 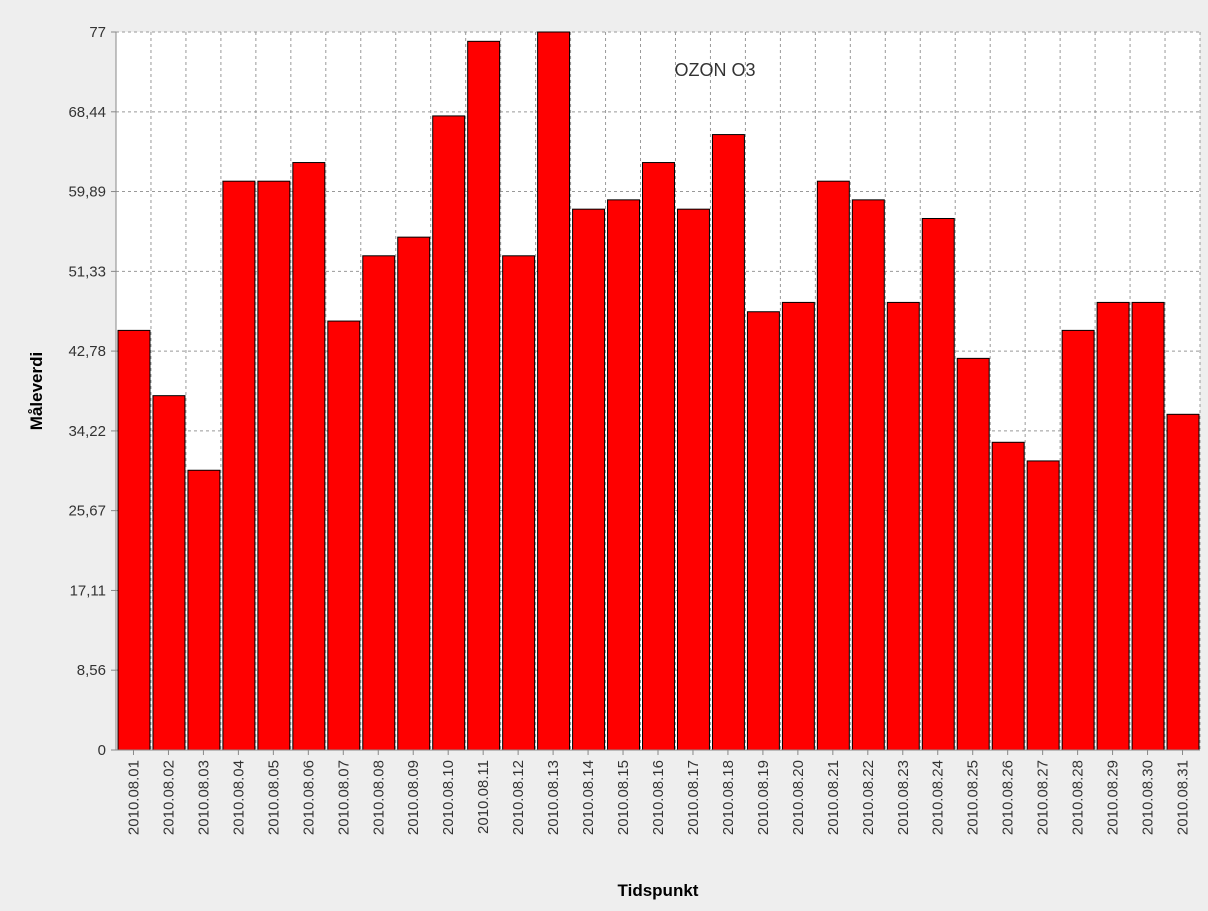 I want to click on x-tick-label: 2010.08.05, so click(x=273, y=797).